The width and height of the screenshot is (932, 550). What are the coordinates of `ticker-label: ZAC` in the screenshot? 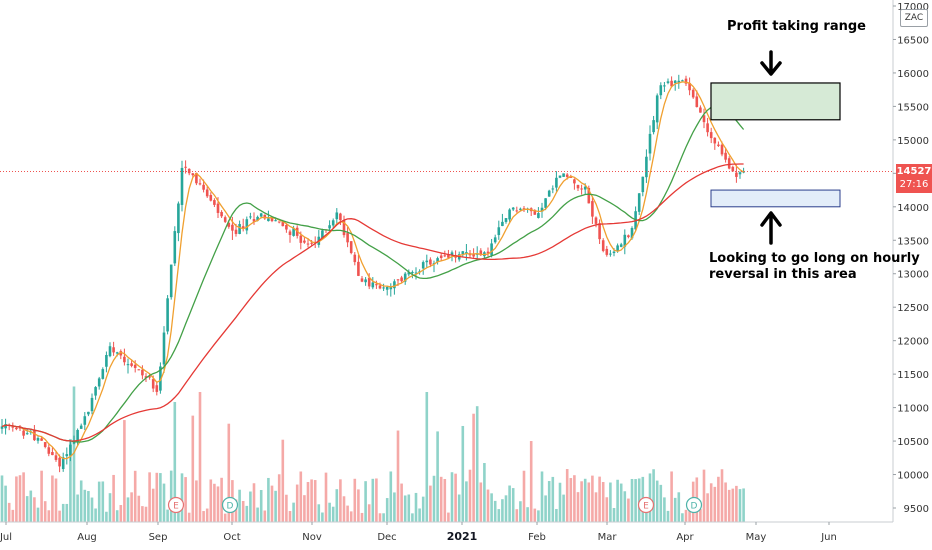 It's located at (914, 18).